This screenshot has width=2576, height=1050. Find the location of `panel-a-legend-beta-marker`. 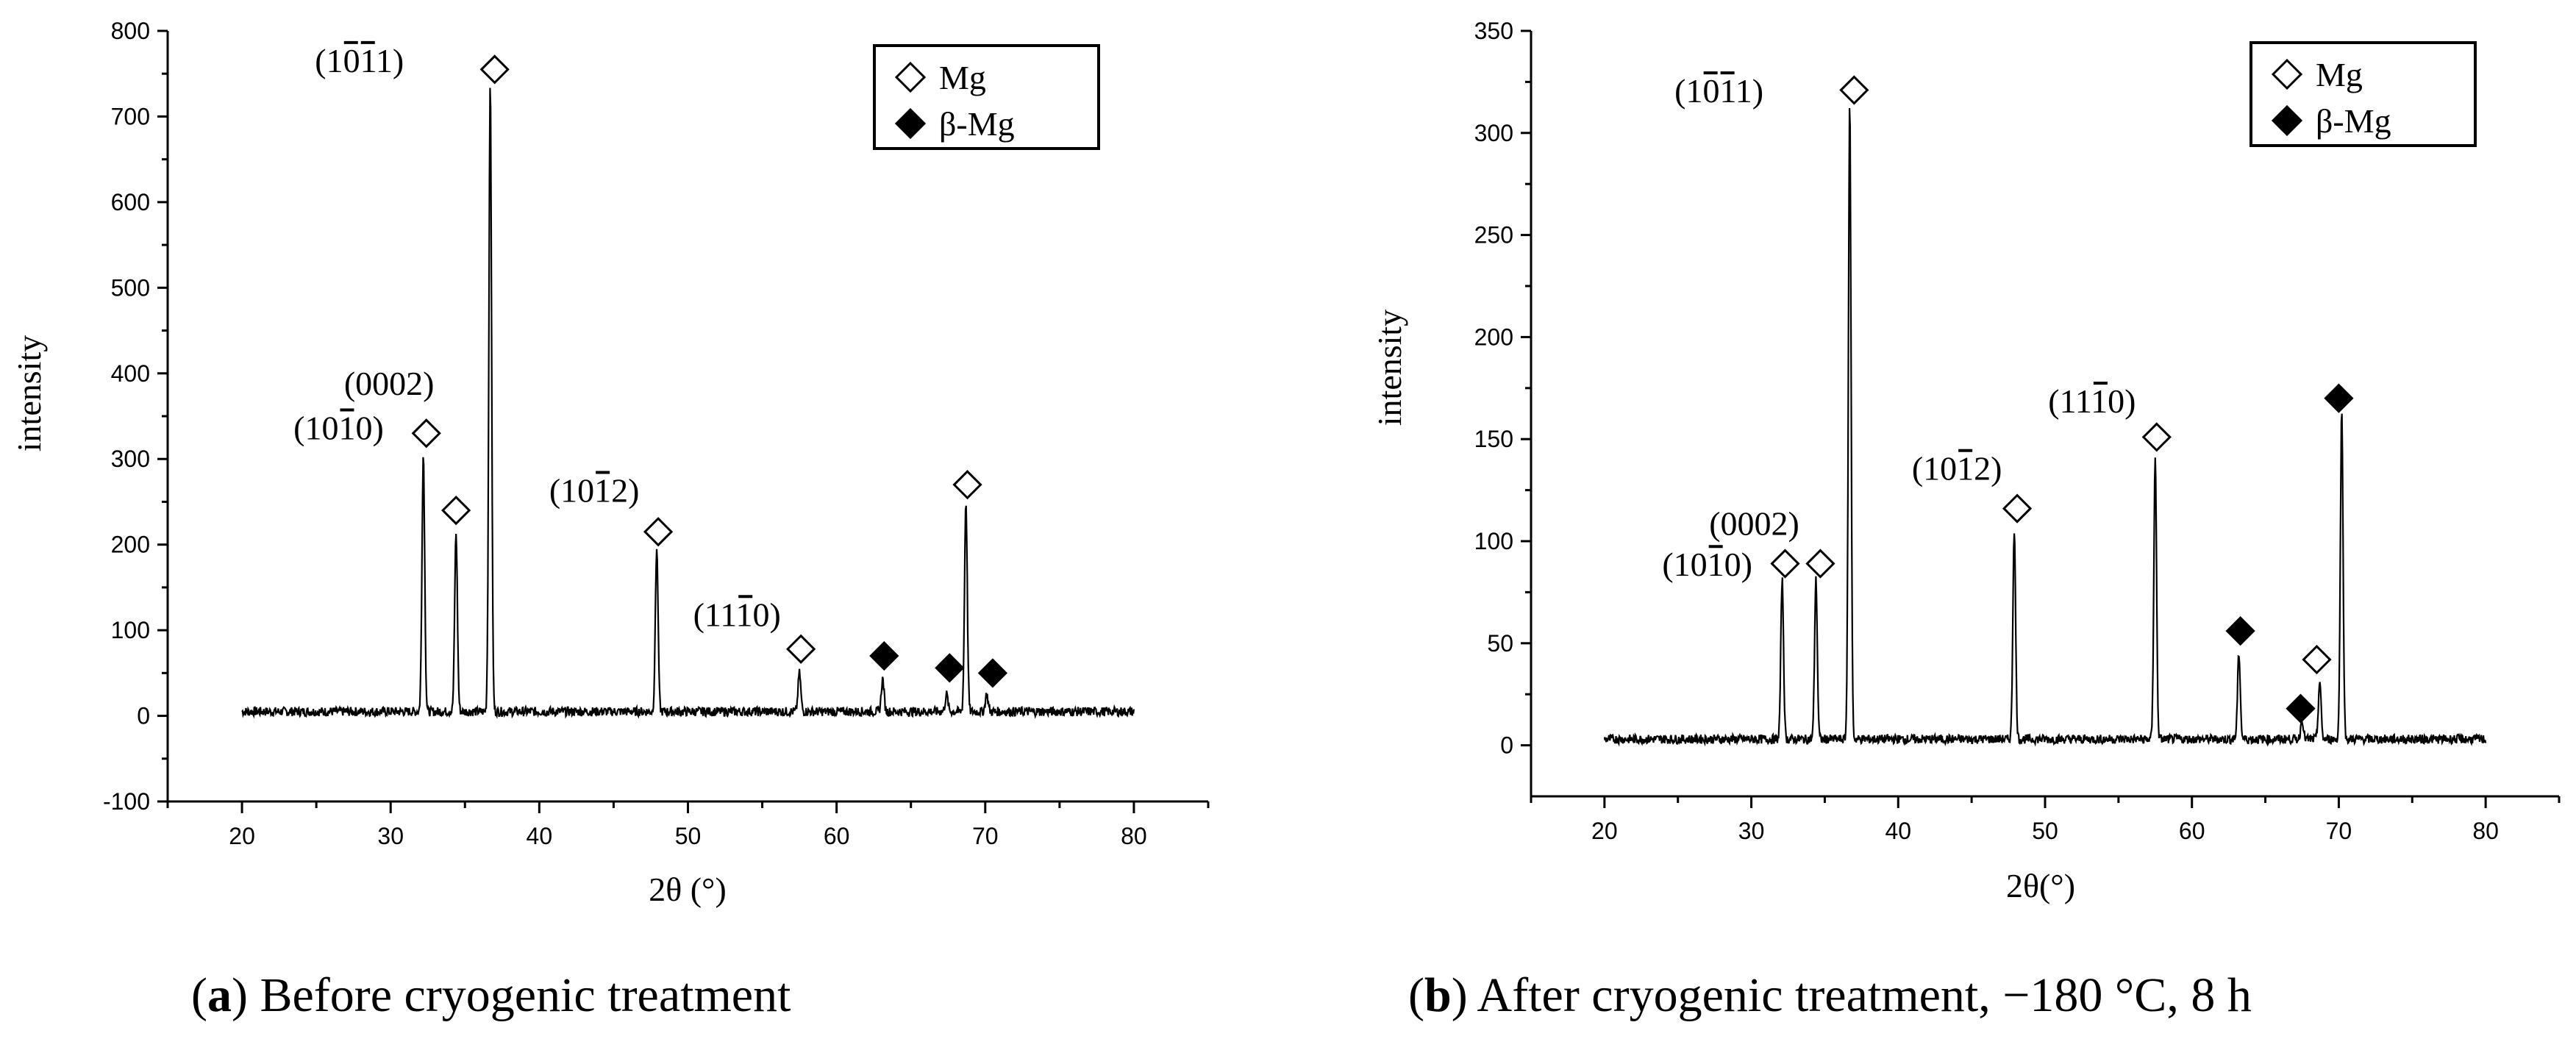

panel-a-legend-beta-marker is located at coordinates (910, 124).